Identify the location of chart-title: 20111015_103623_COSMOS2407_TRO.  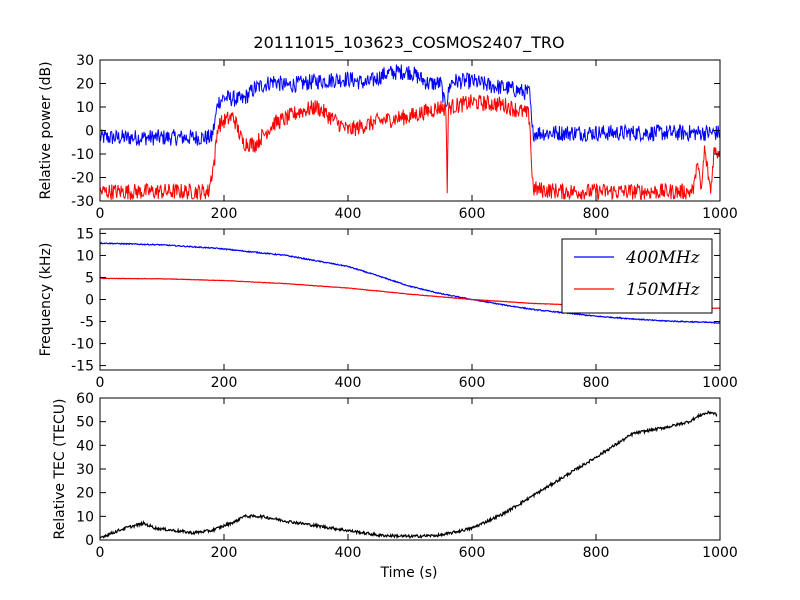
(408, 43).